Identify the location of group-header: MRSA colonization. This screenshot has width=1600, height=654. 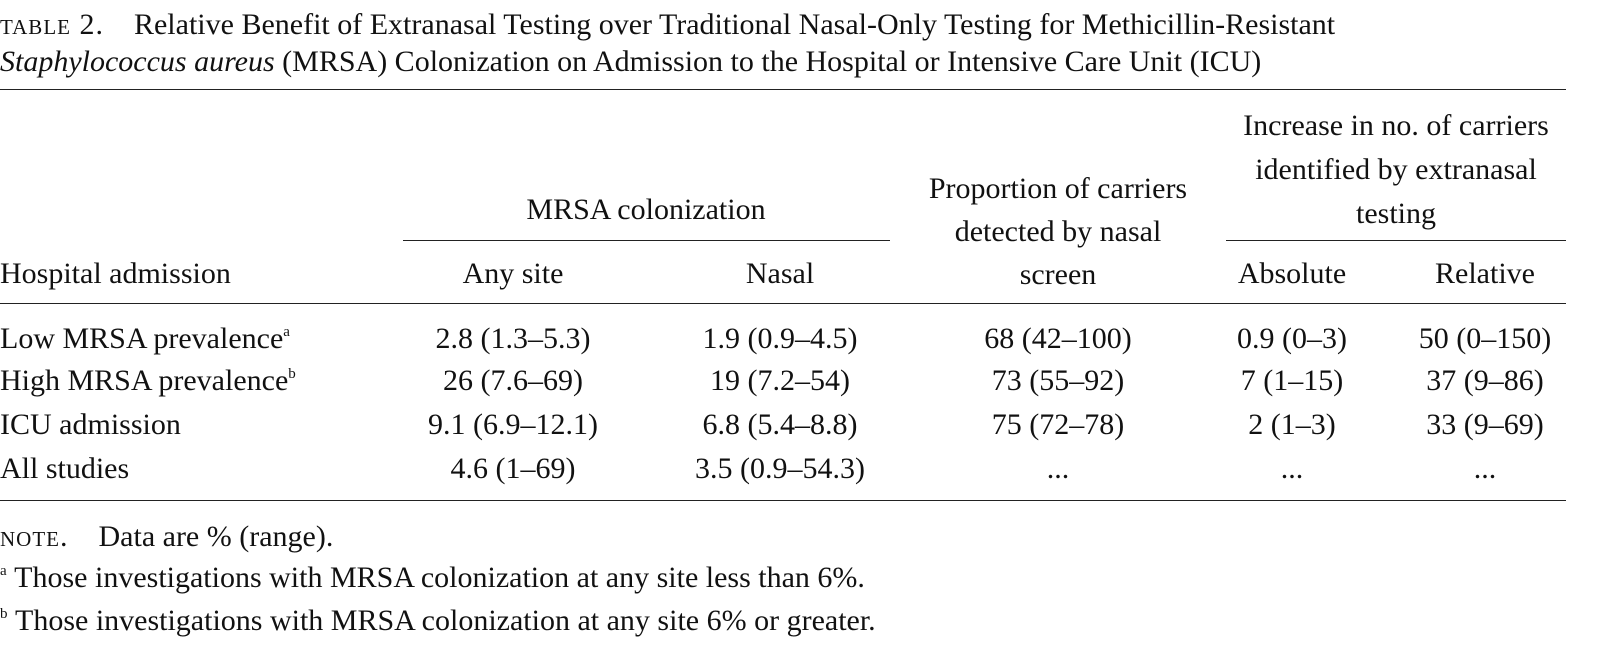
(646, 209).